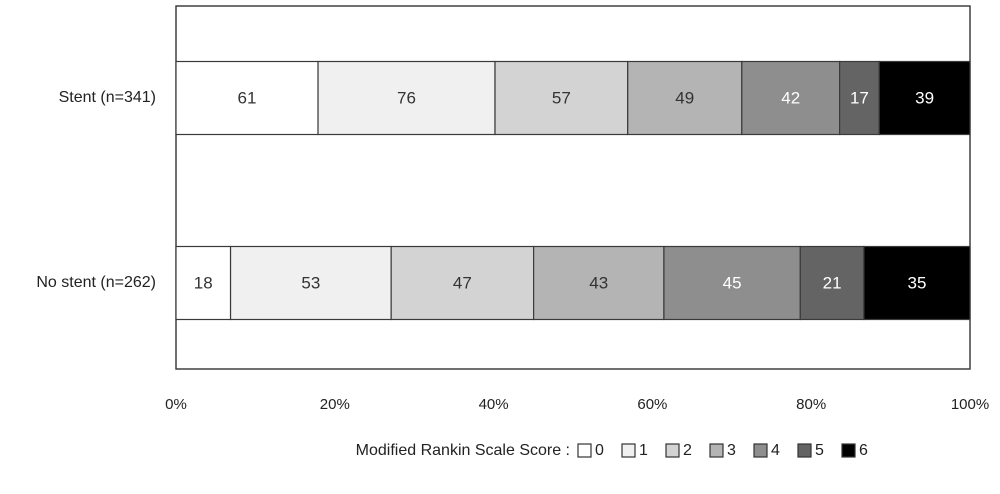  What do you see at coordinates (335, 404) in the screenshot?
I see `x-tick-label: 20%` at bounding box center [335, 404].